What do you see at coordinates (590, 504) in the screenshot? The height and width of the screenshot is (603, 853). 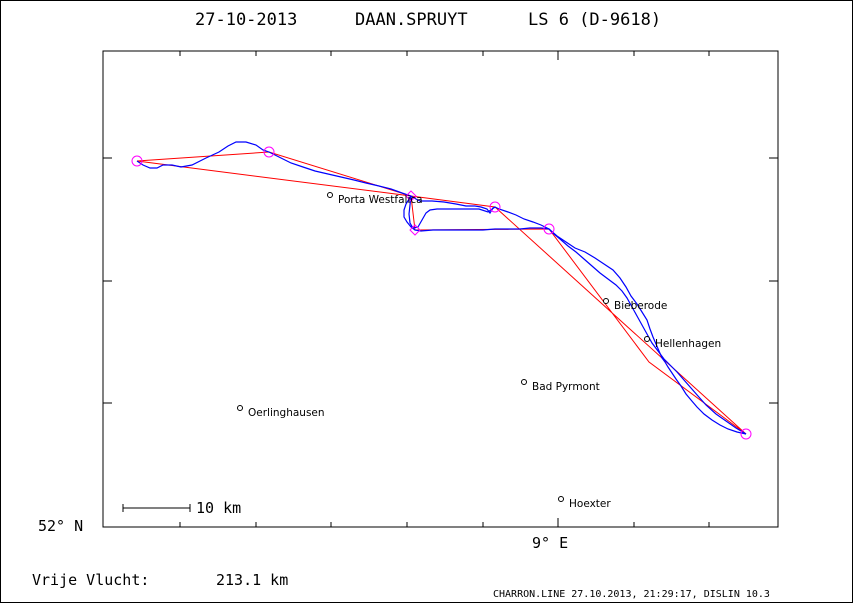 I see `place-label-hoexter: Hoexter` at bounding box center [590, 504].